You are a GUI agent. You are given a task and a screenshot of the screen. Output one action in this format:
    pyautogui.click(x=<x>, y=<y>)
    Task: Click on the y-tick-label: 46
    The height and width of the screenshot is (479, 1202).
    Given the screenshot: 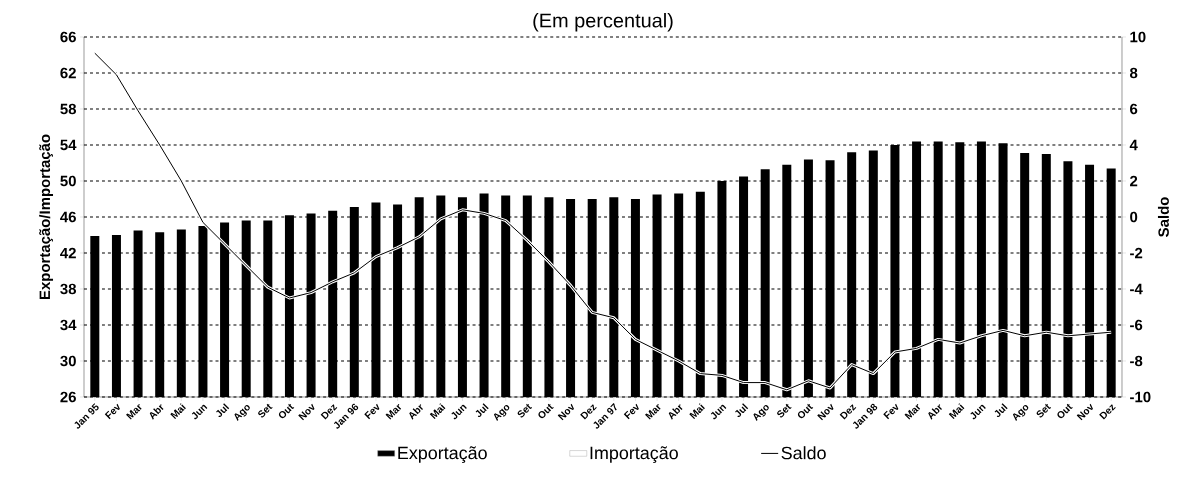 What is the action you would take?
    pyautogui.click(x=68, y=217)
    